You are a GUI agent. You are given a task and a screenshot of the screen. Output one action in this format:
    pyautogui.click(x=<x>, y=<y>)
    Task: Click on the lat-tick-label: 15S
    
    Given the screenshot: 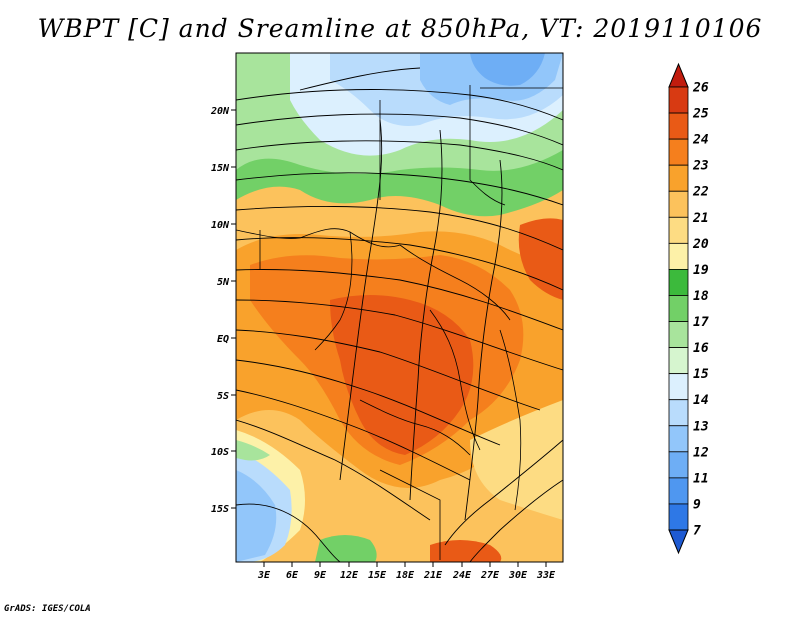 What is the action you would take?
    pyautogui.click(x=220, y=509)
    